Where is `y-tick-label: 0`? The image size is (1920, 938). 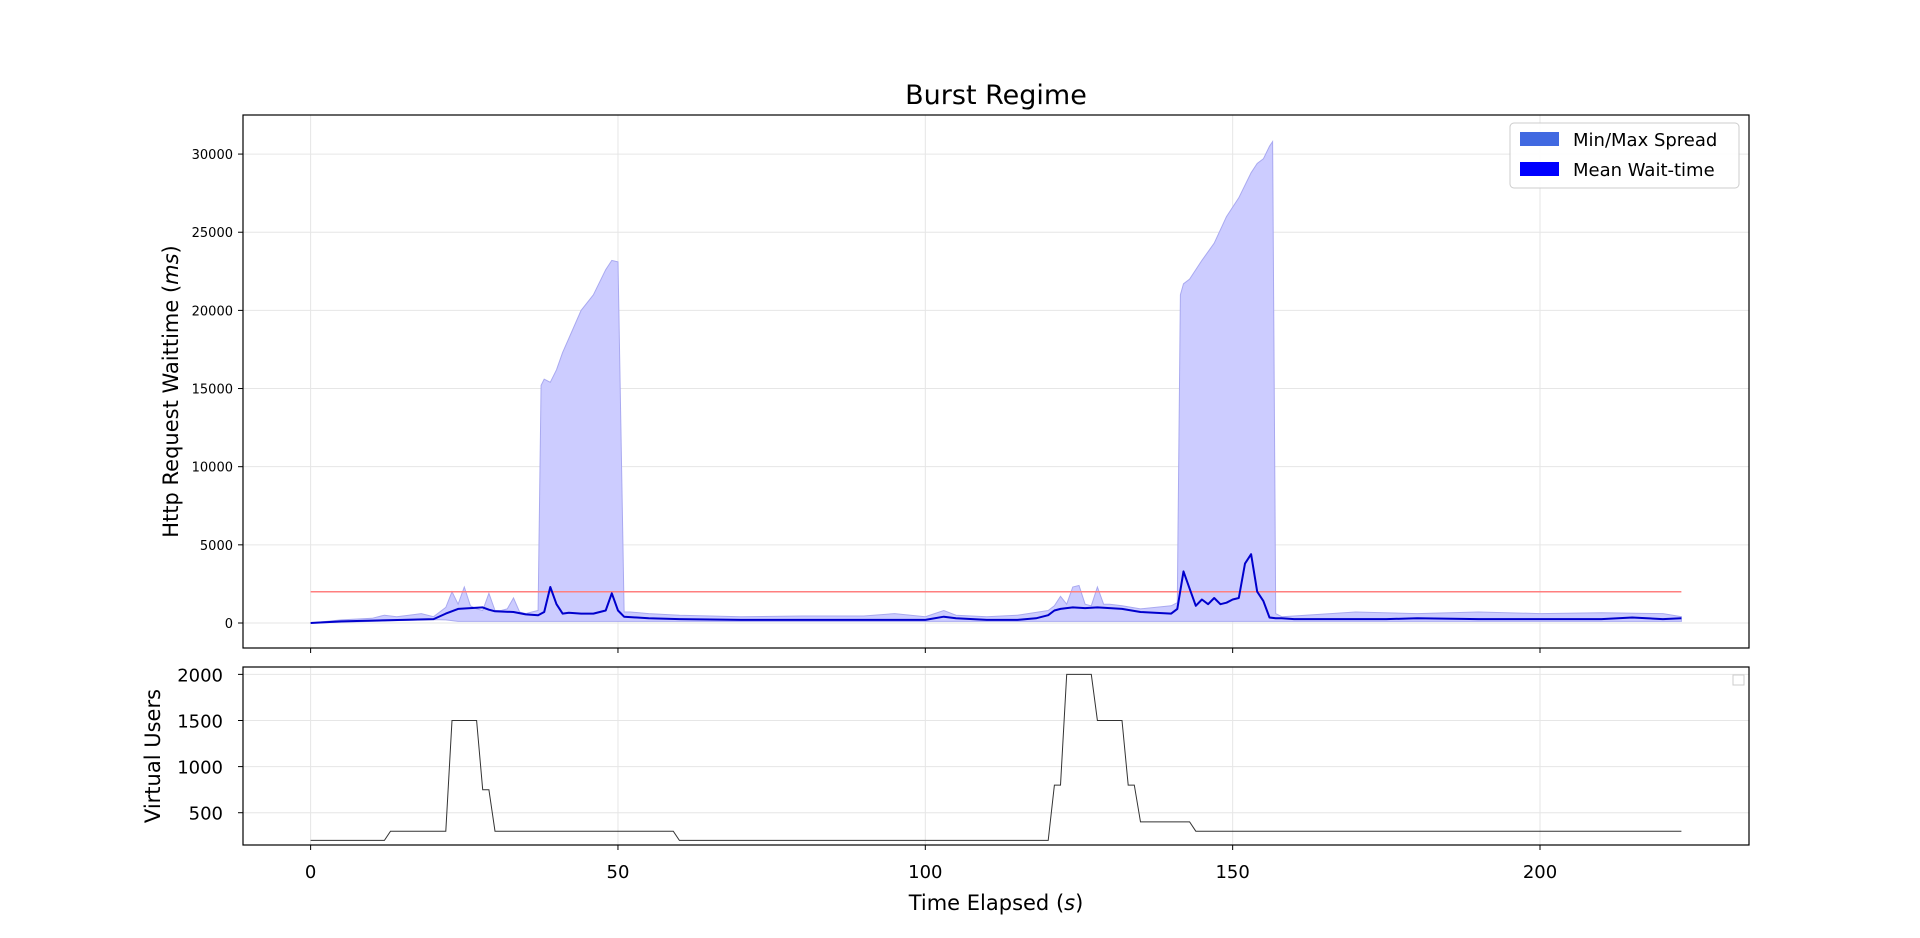 y-tick-label: 0 is located at coordinates (229, 624).